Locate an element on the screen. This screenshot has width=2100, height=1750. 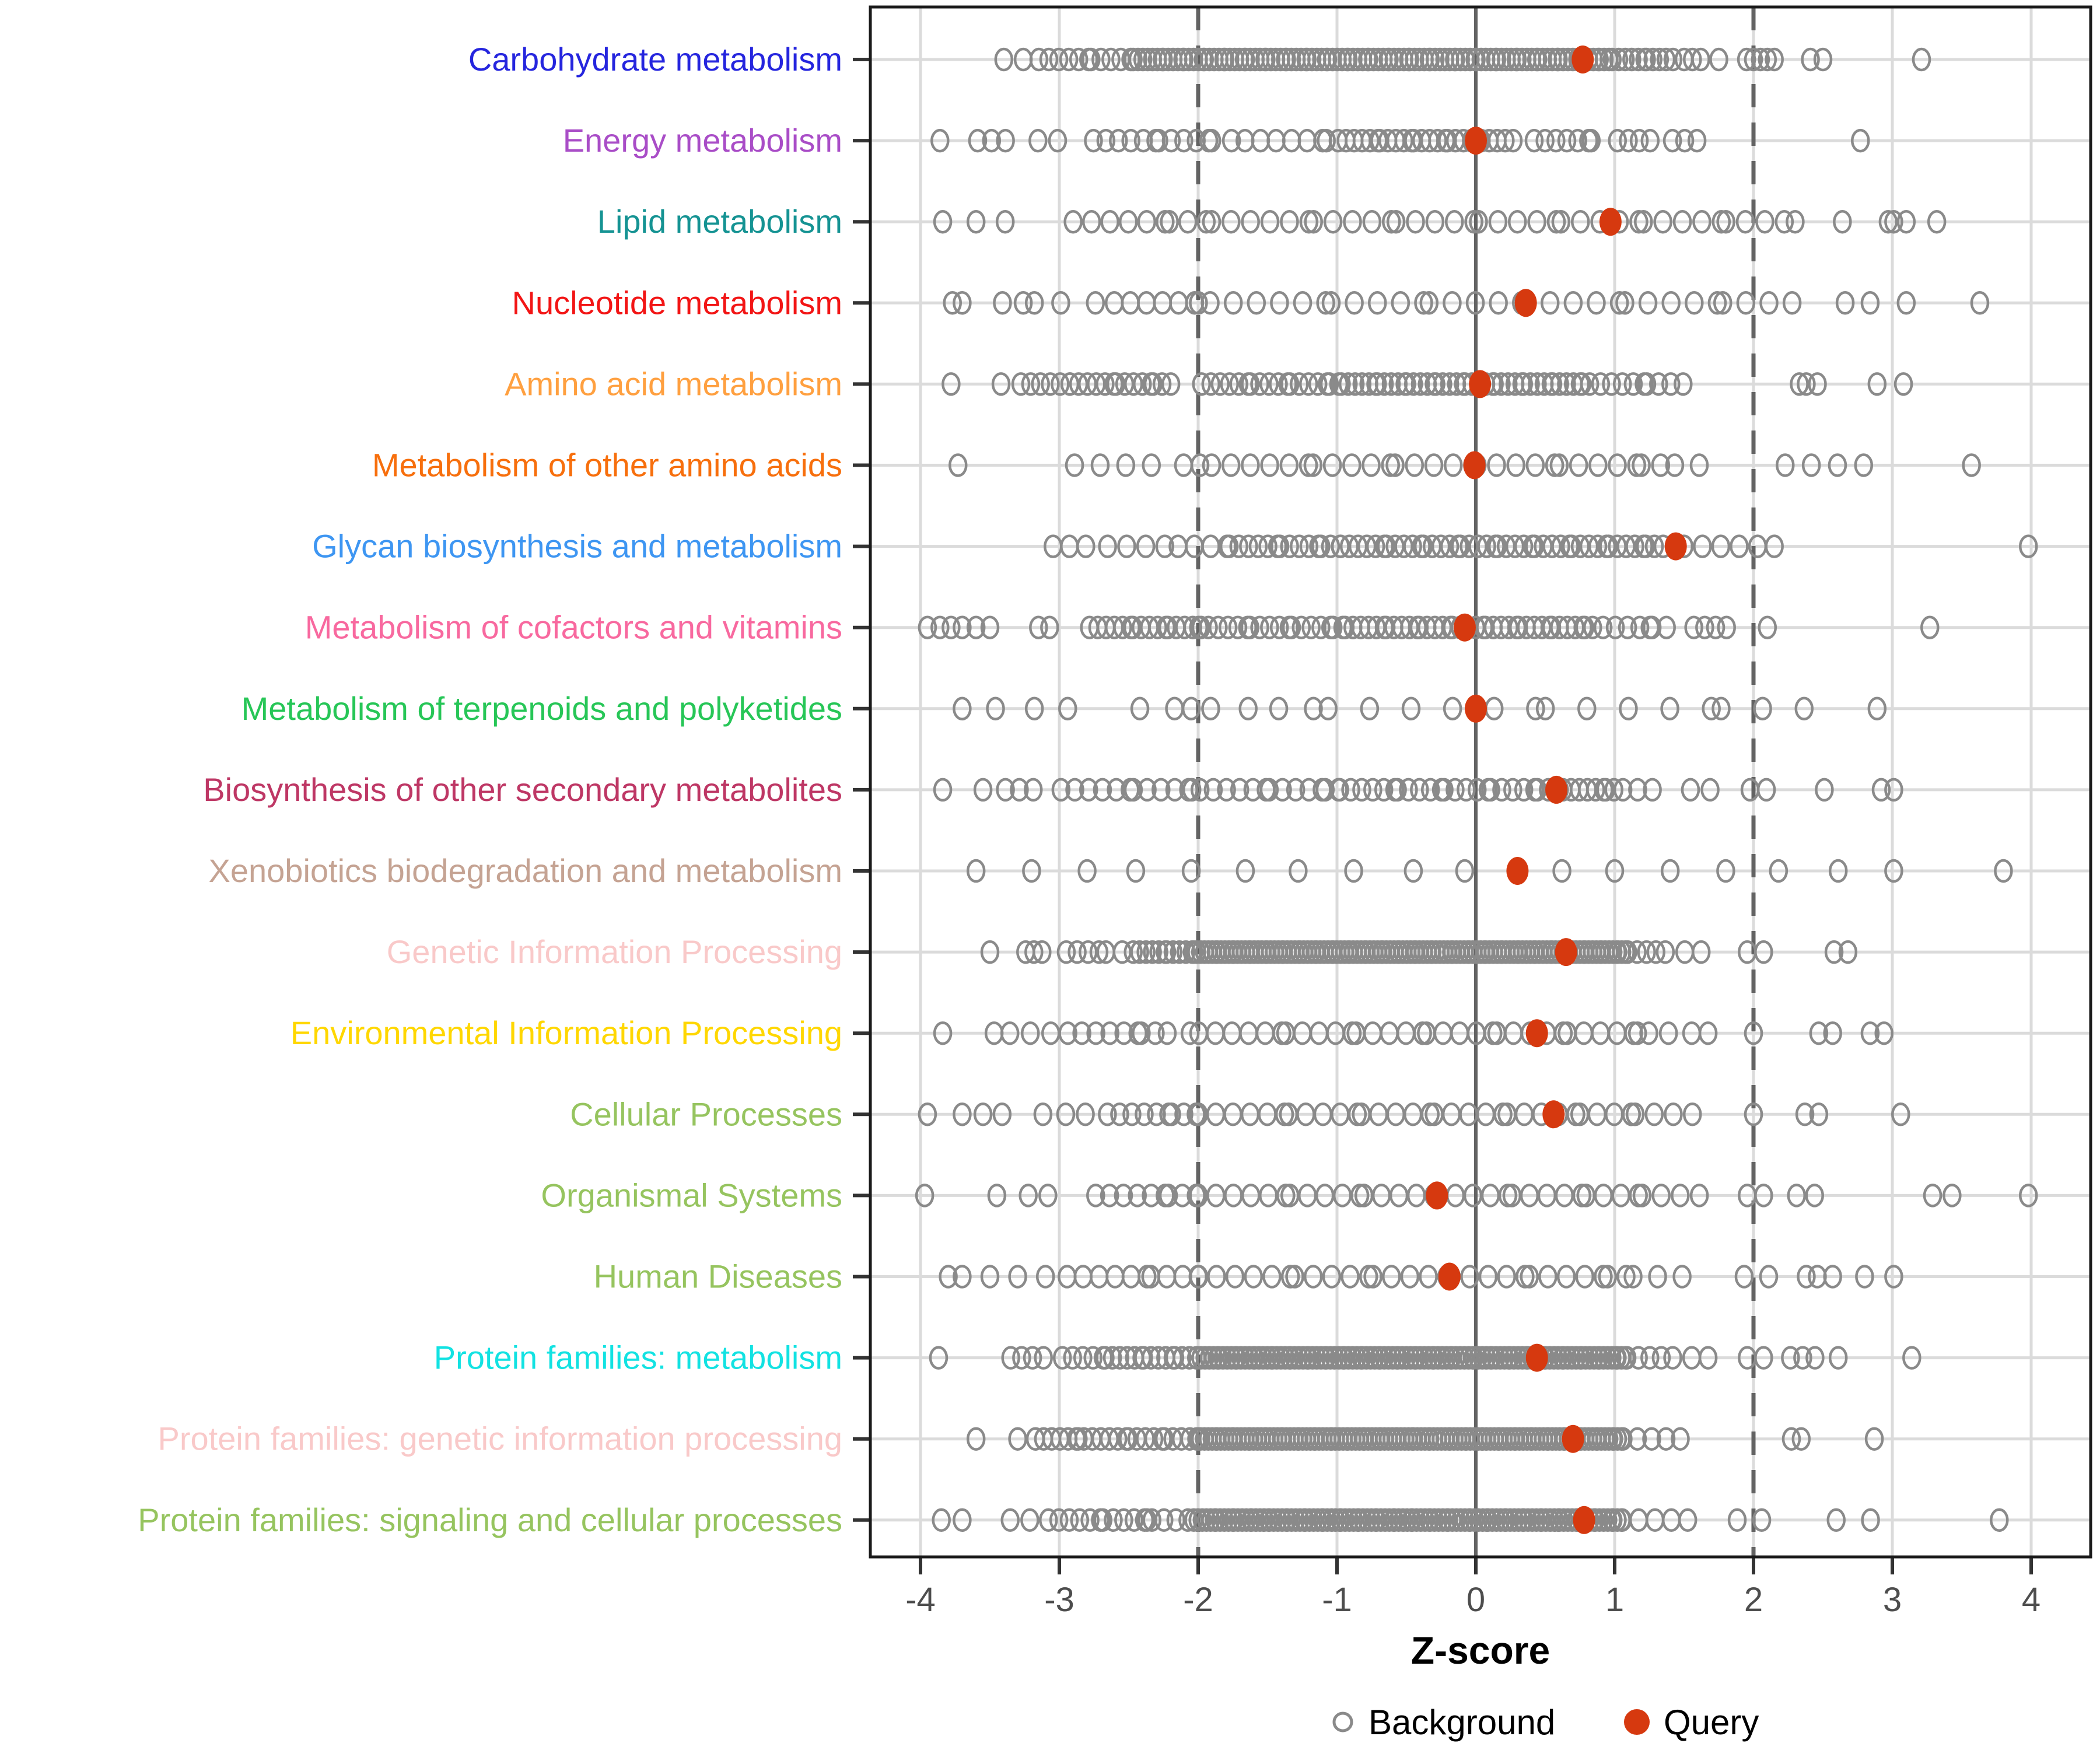
x-tick-label: 2 is located at coordinates (1753, 1600).